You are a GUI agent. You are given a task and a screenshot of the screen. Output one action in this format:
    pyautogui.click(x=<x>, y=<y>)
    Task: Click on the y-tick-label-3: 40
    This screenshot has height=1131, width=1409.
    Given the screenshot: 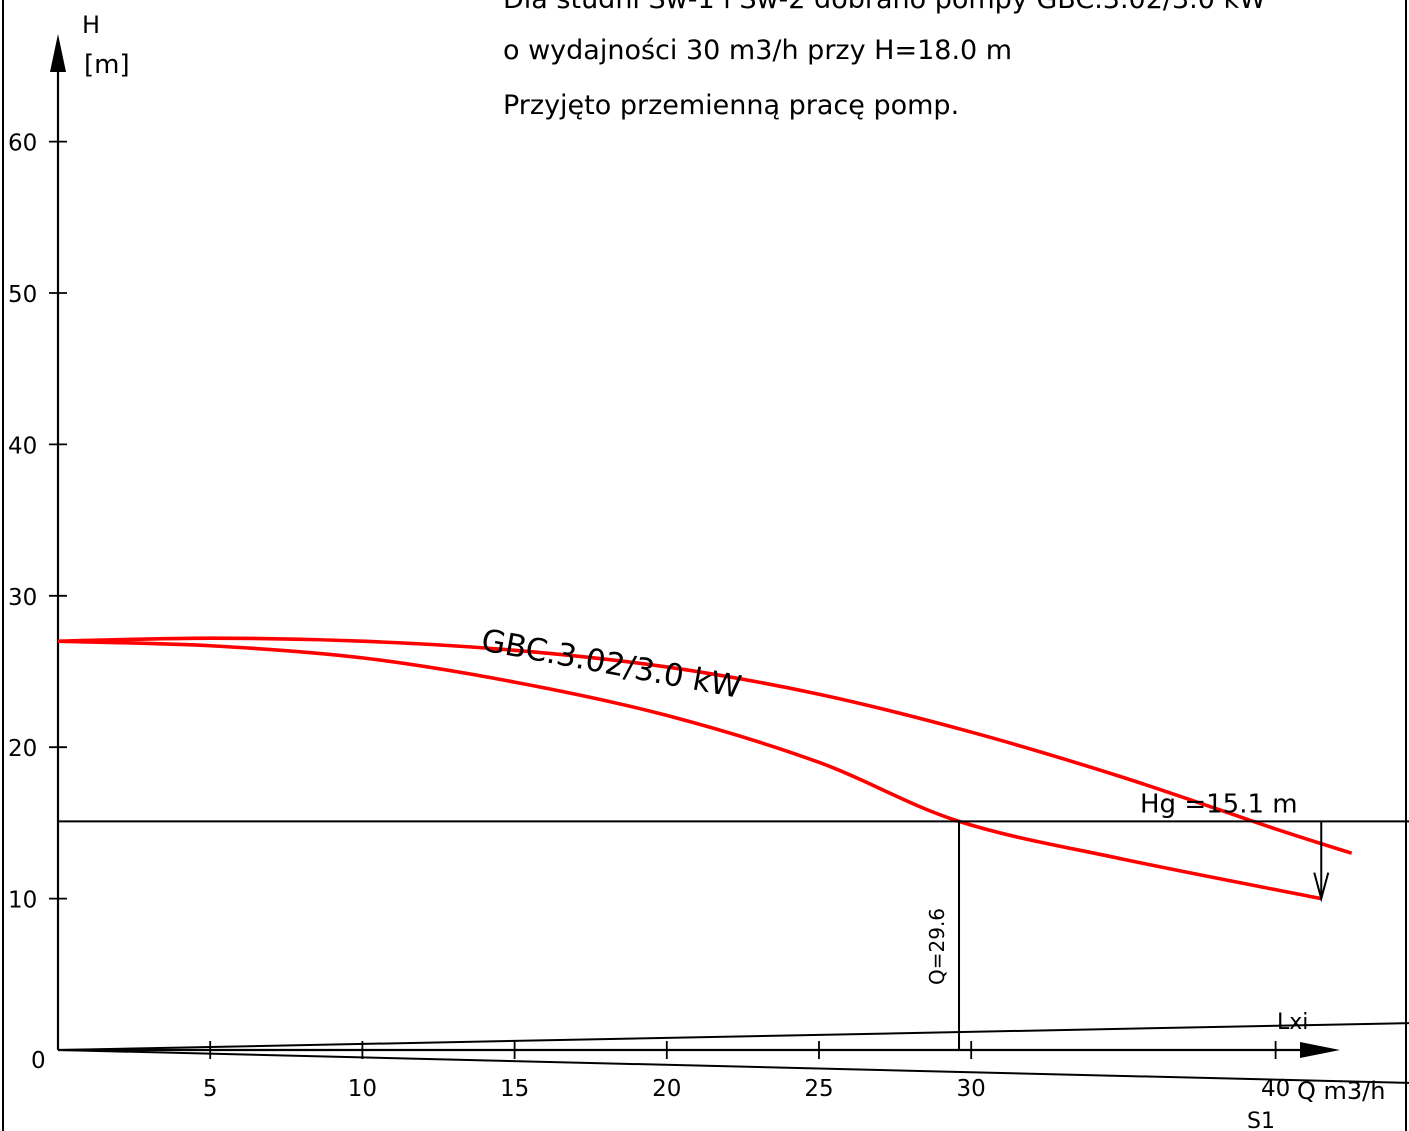 What is the action you would take?
    pyautogui.click(x=22, y=446)
    